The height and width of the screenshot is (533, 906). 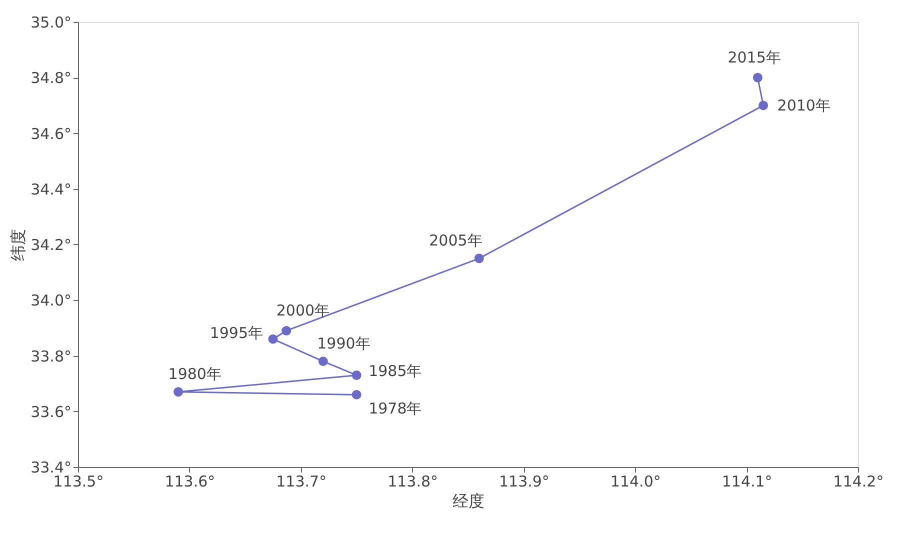 I want to click on annotation: 1985年, so click(x=395, y=371).